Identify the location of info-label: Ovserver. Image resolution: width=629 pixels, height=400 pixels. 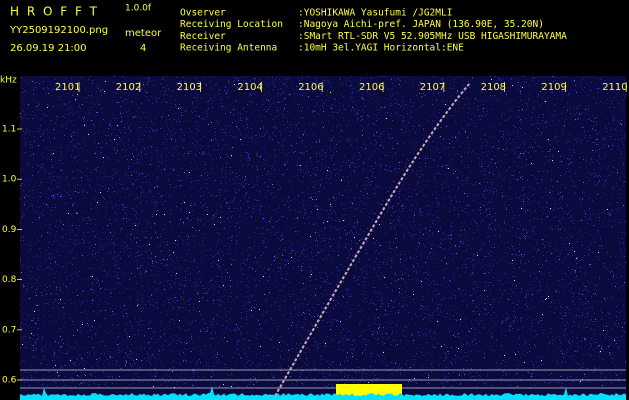
(203, 13).